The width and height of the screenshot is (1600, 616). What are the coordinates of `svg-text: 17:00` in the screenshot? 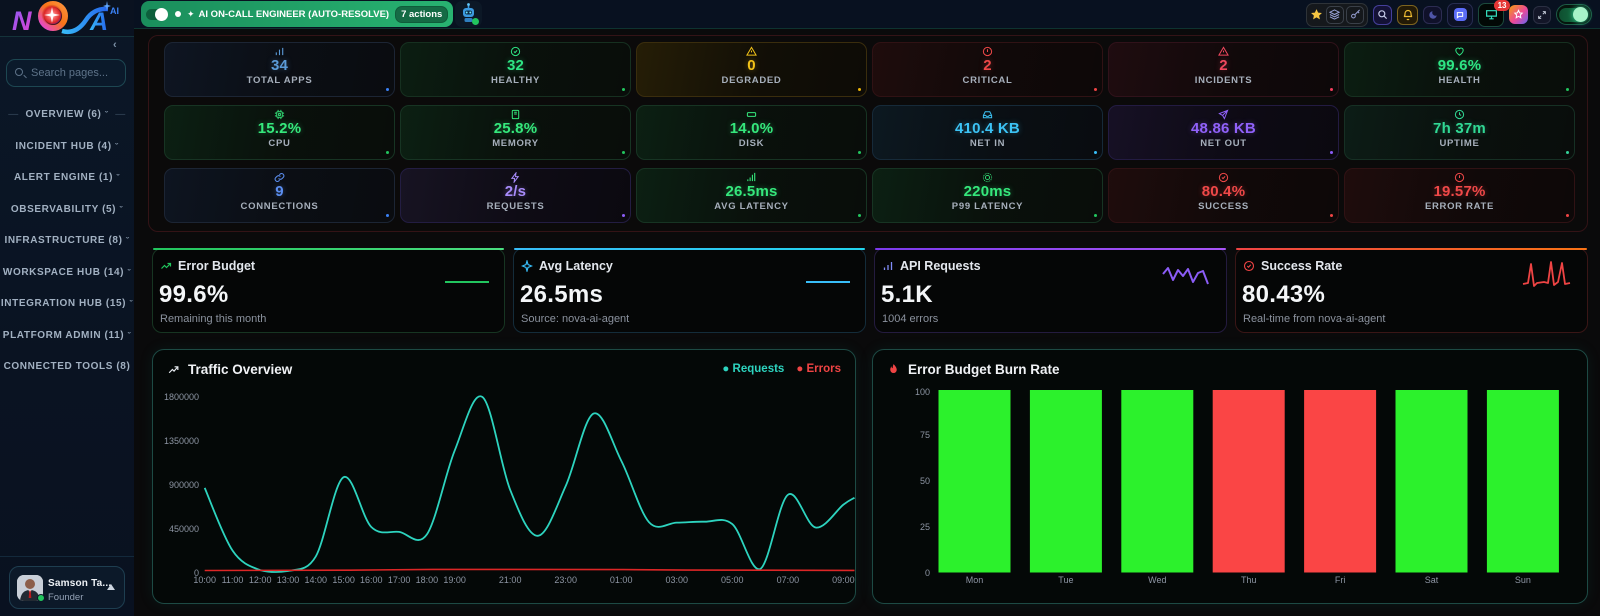 It's located at (399, 580).